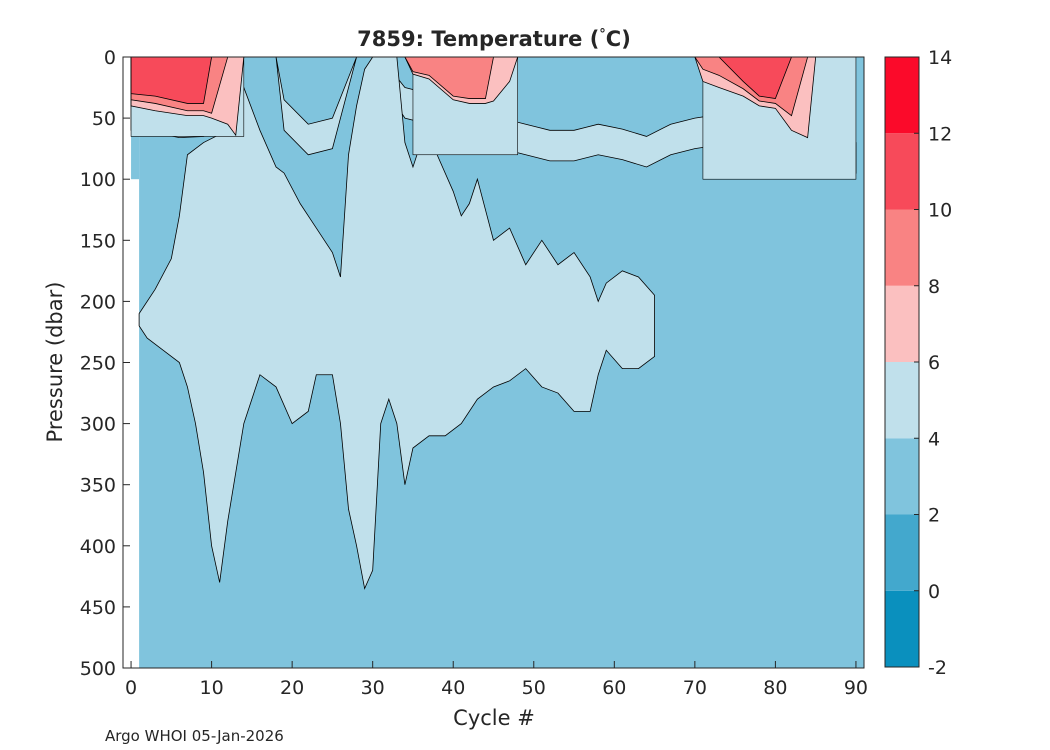 The width and height of the screenshot is (1050, 750). I want to click on colorbar-tick-label: 6, so click(934, 363).